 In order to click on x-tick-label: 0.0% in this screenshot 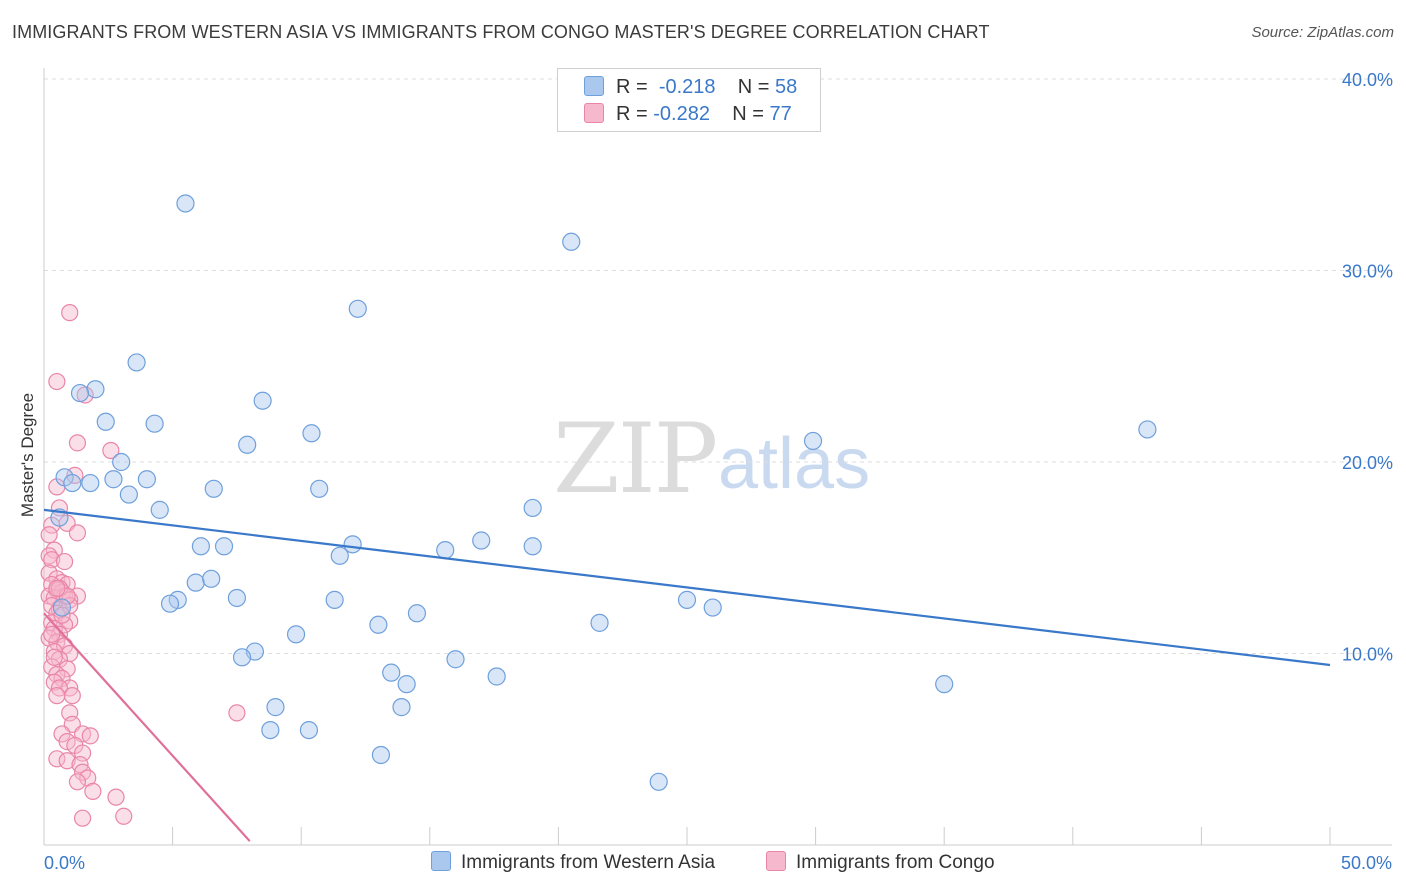, I will do `click(64, 863)`.